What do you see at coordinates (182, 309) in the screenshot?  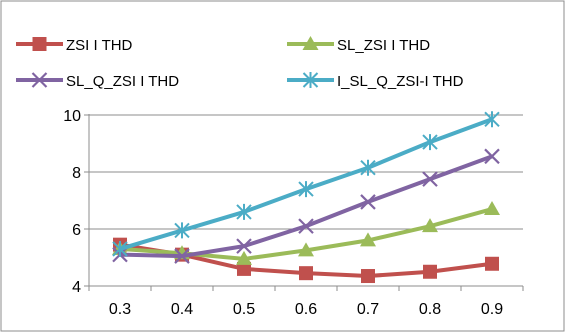 I see `x-tick-label: 0.4` at bounding box center [182, 309].